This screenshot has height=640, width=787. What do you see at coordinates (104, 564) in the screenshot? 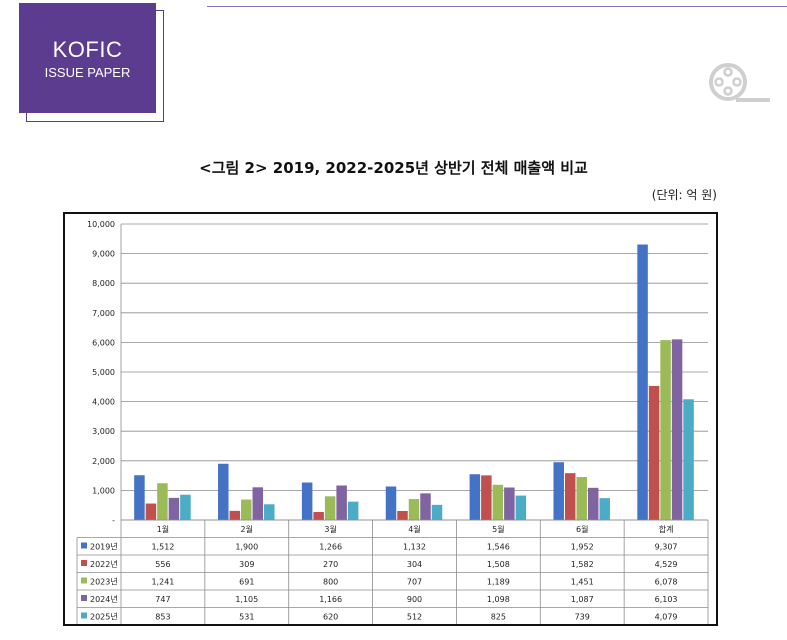
I see `legend-label: 2022년` at bounding box center [104, 564].